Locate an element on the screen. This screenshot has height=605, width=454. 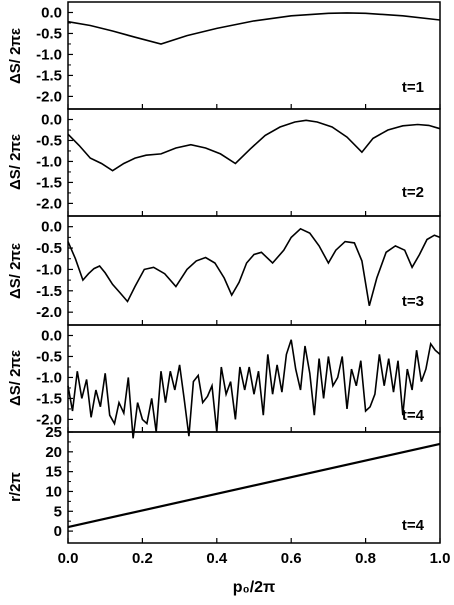
x-axis-label: p₀/2π is located at coordinates (254, 587).